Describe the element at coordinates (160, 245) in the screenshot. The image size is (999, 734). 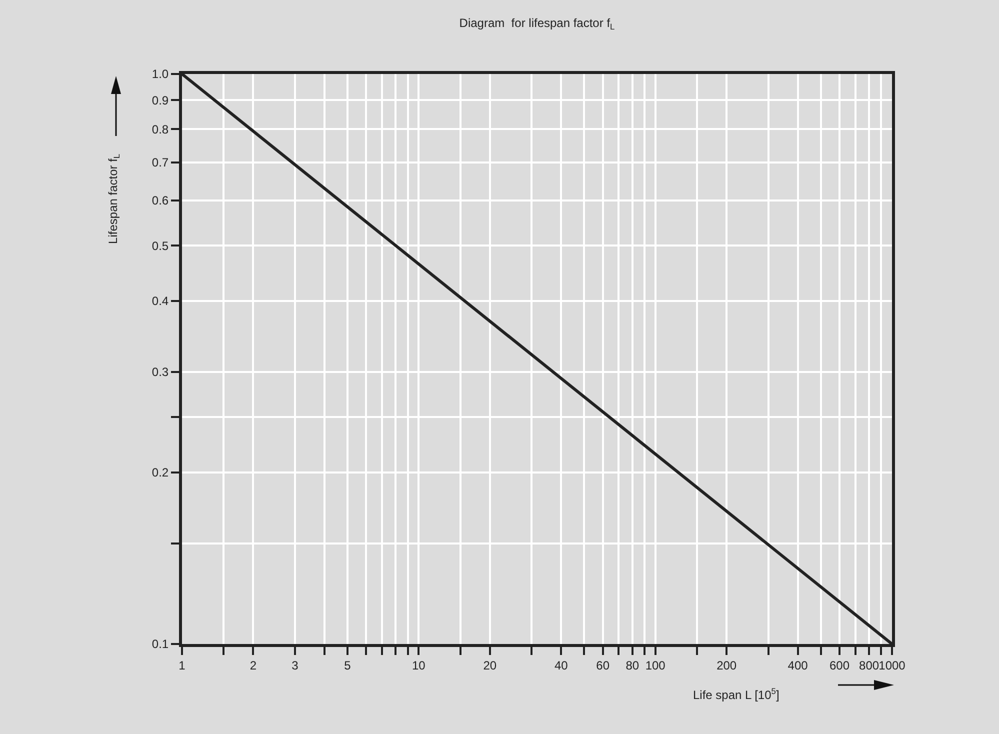
I see `y-tick-label: 0.5` at that location.